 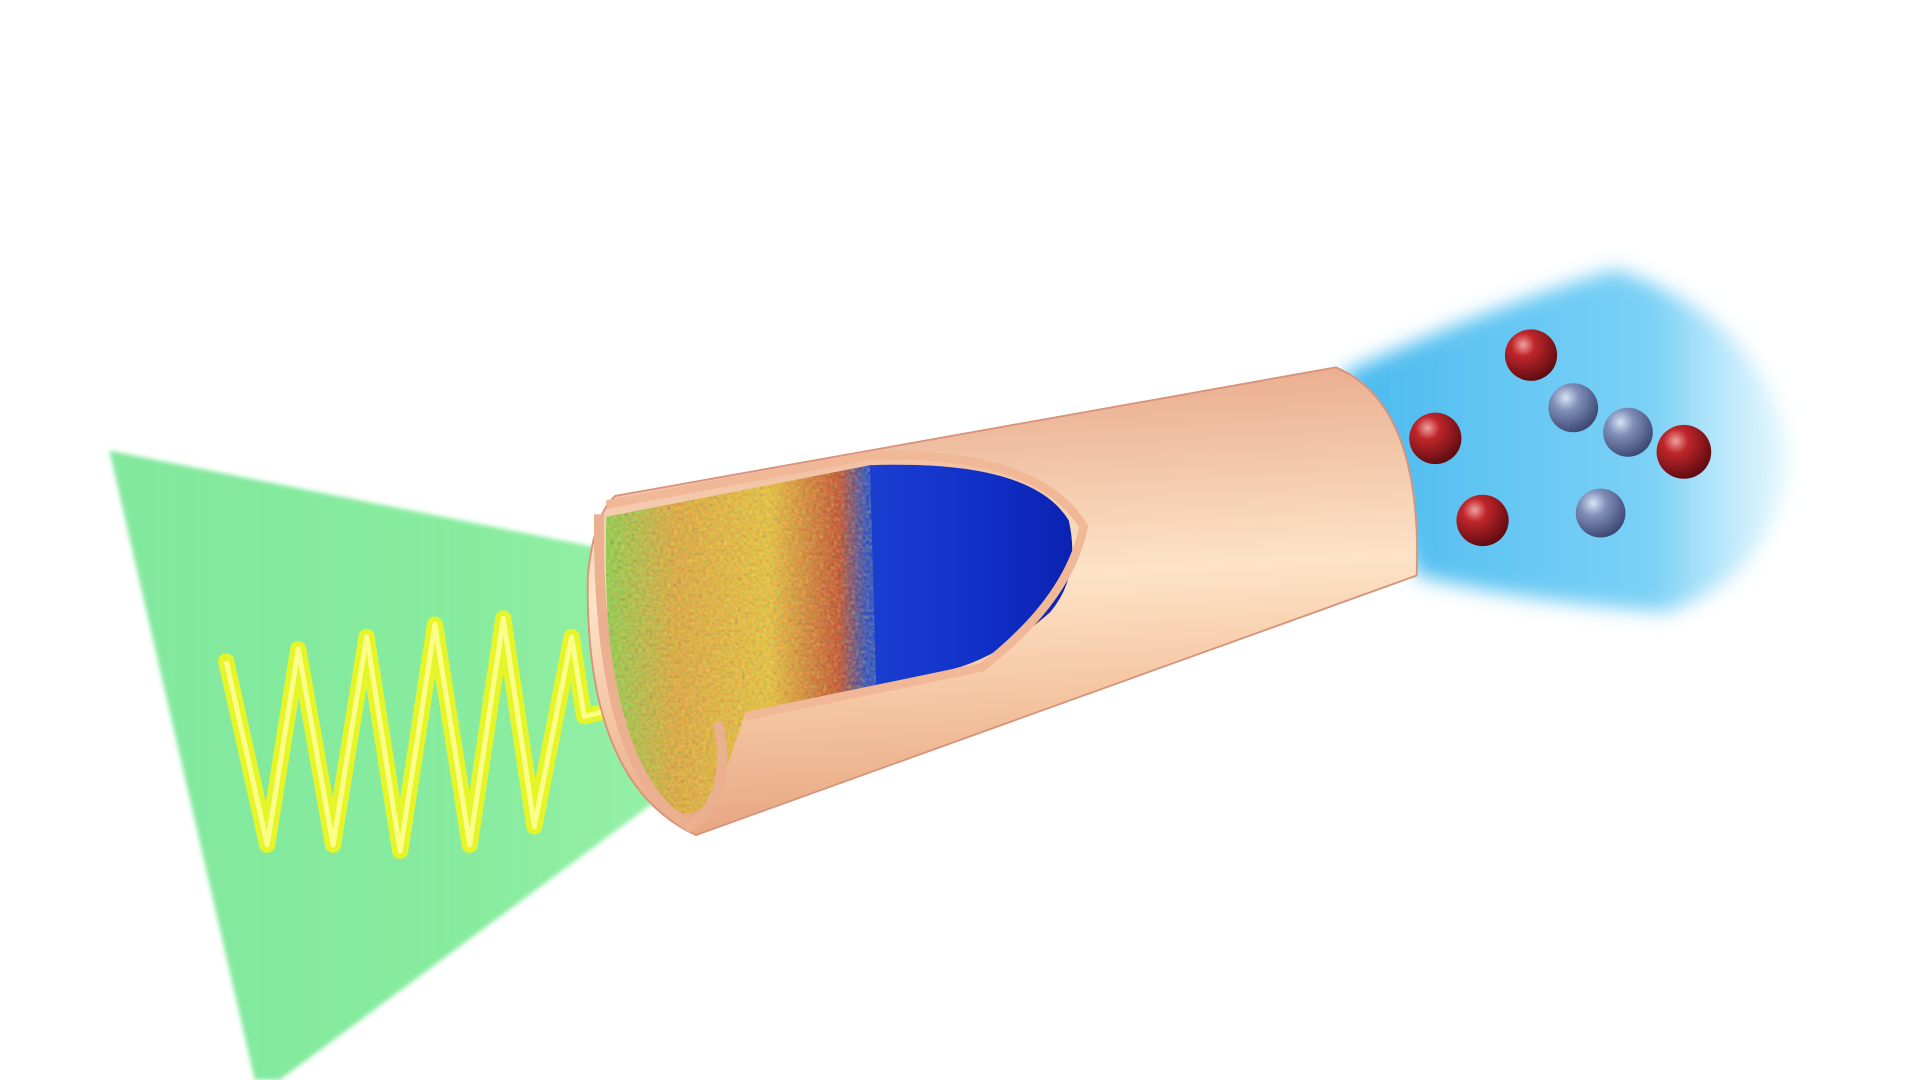 I want to click on wave-highlight, so click(x=422, y=734).